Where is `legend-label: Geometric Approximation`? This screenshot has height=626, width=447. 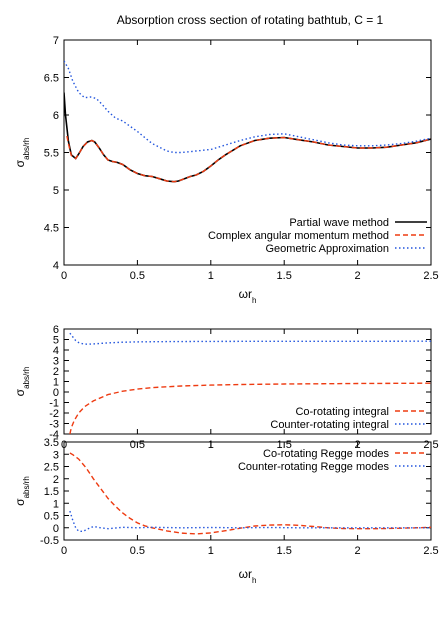
legend-label: Geometric Approximation is located at coordinates (328, 249).